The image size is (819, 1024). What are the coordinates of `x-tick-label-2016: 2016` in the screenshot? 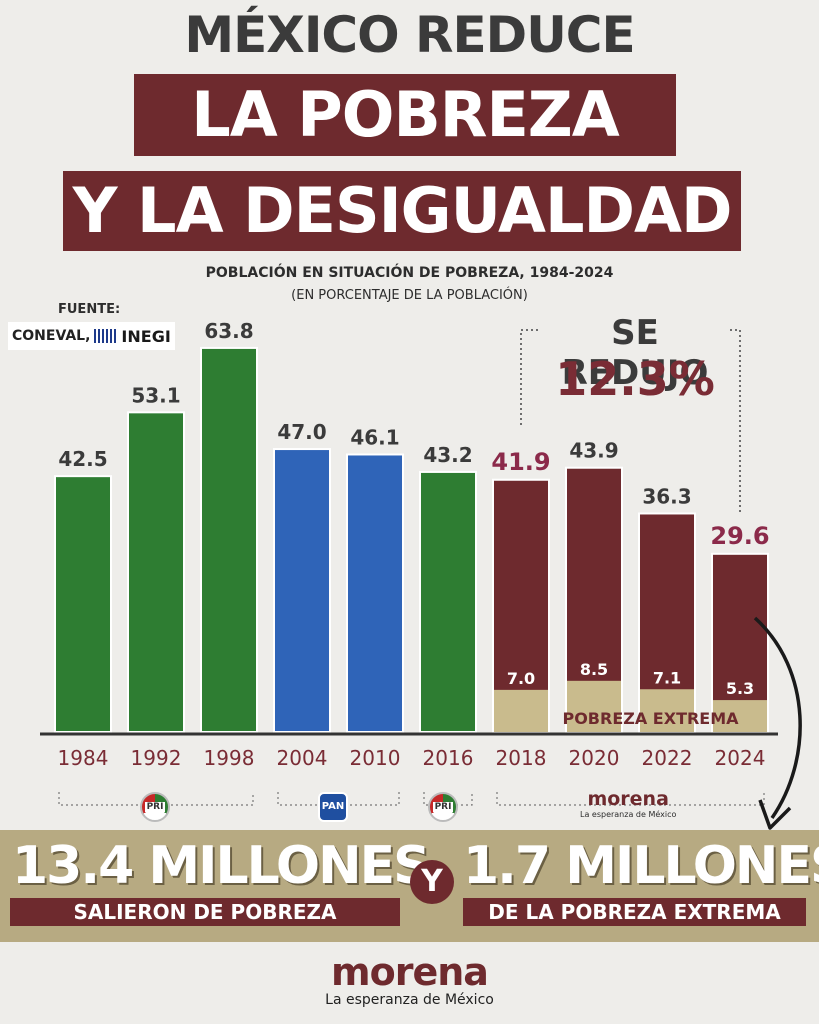 It's located at (448, 758).